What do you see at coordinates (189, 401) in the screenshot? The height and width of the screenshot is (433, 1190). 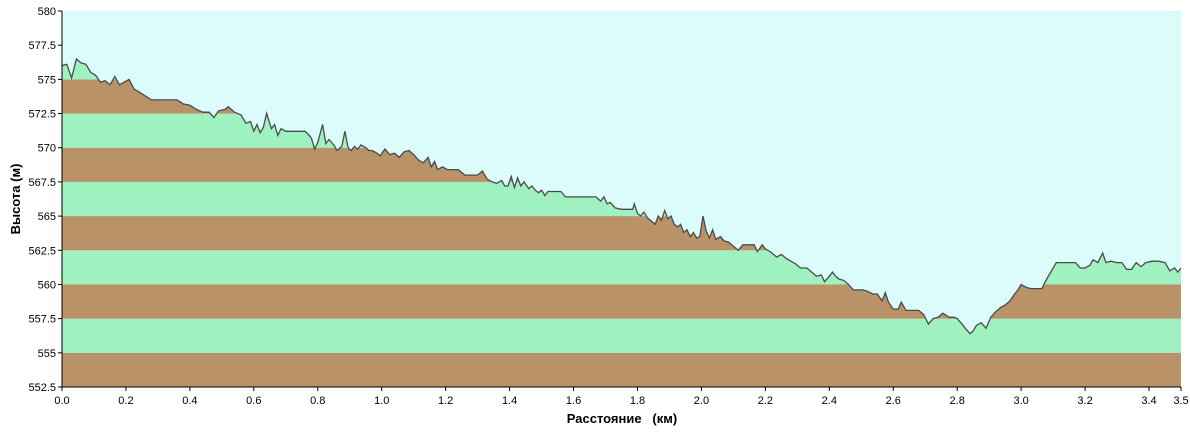 I see `x-tick-label: 0.4` at bounding box center [189, 401].